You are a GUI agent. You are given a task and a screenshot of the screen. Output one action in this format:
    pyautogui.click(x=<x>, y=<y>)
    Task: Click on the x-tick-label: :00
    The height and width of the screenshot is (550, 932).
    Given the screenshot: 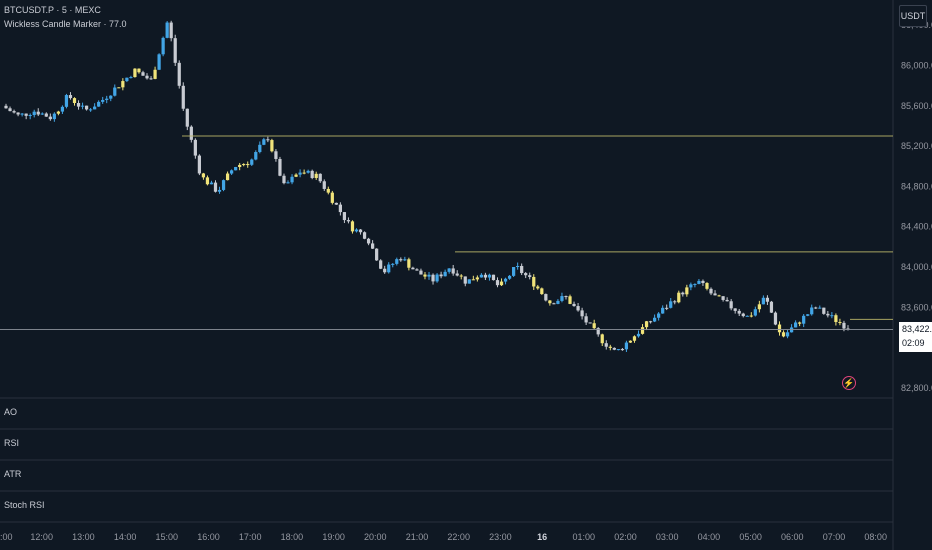 What is the action you would take?
    pyautogui.click(x=6, y=537)
    